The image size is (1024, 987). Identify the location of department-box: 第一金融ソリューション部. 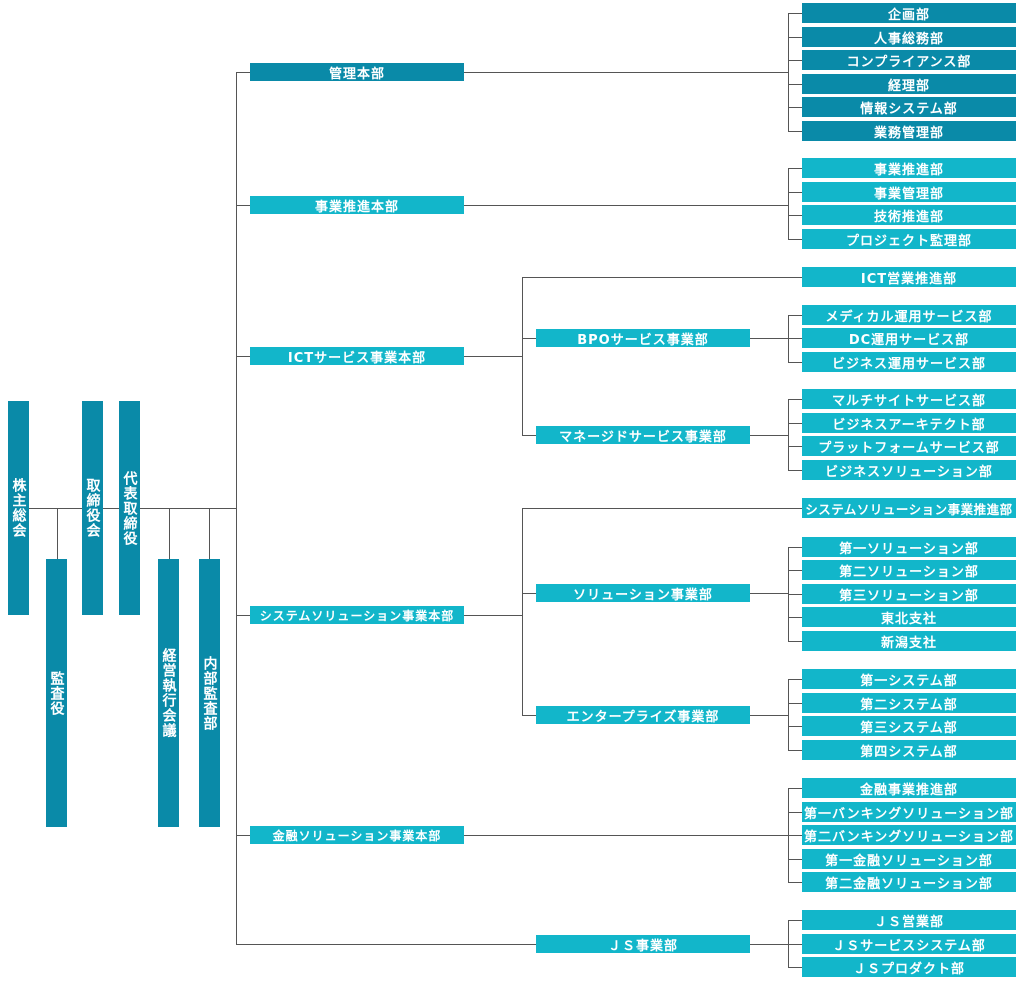
(909, 859).